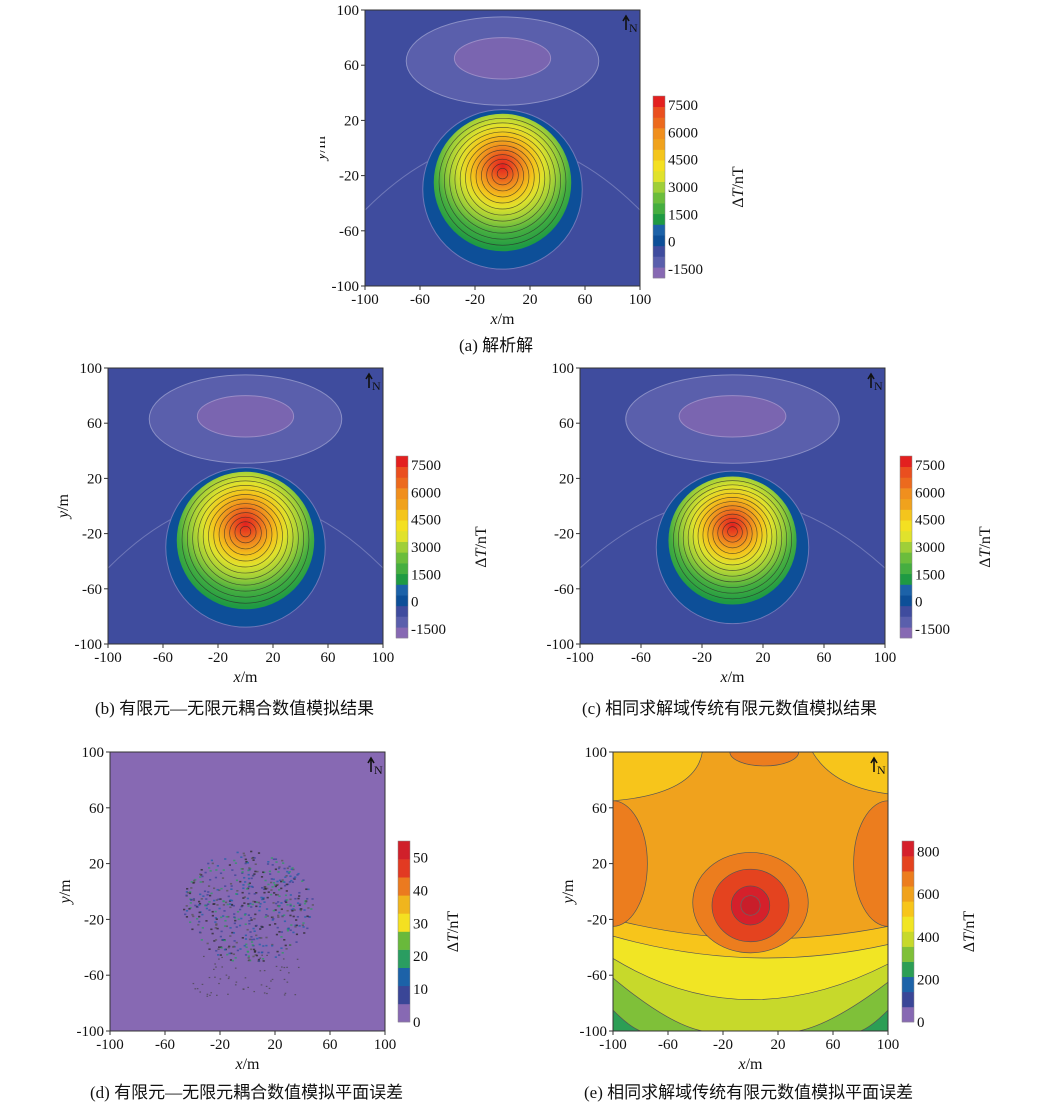  I want to click on colorbar-tick-label: 7500, so click(426, 466).